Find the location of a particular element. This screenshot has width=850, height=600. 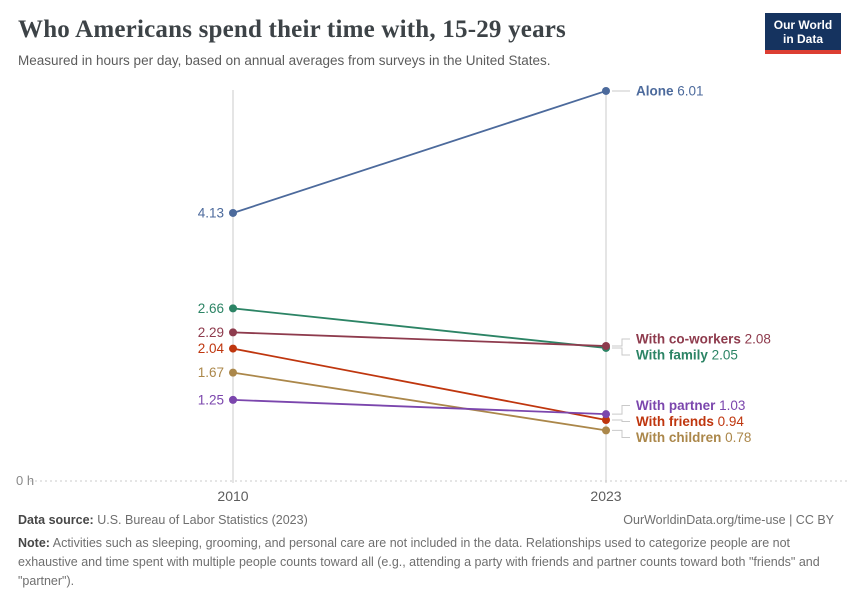

label-connector-with-children is located at coordinates (621, 434).